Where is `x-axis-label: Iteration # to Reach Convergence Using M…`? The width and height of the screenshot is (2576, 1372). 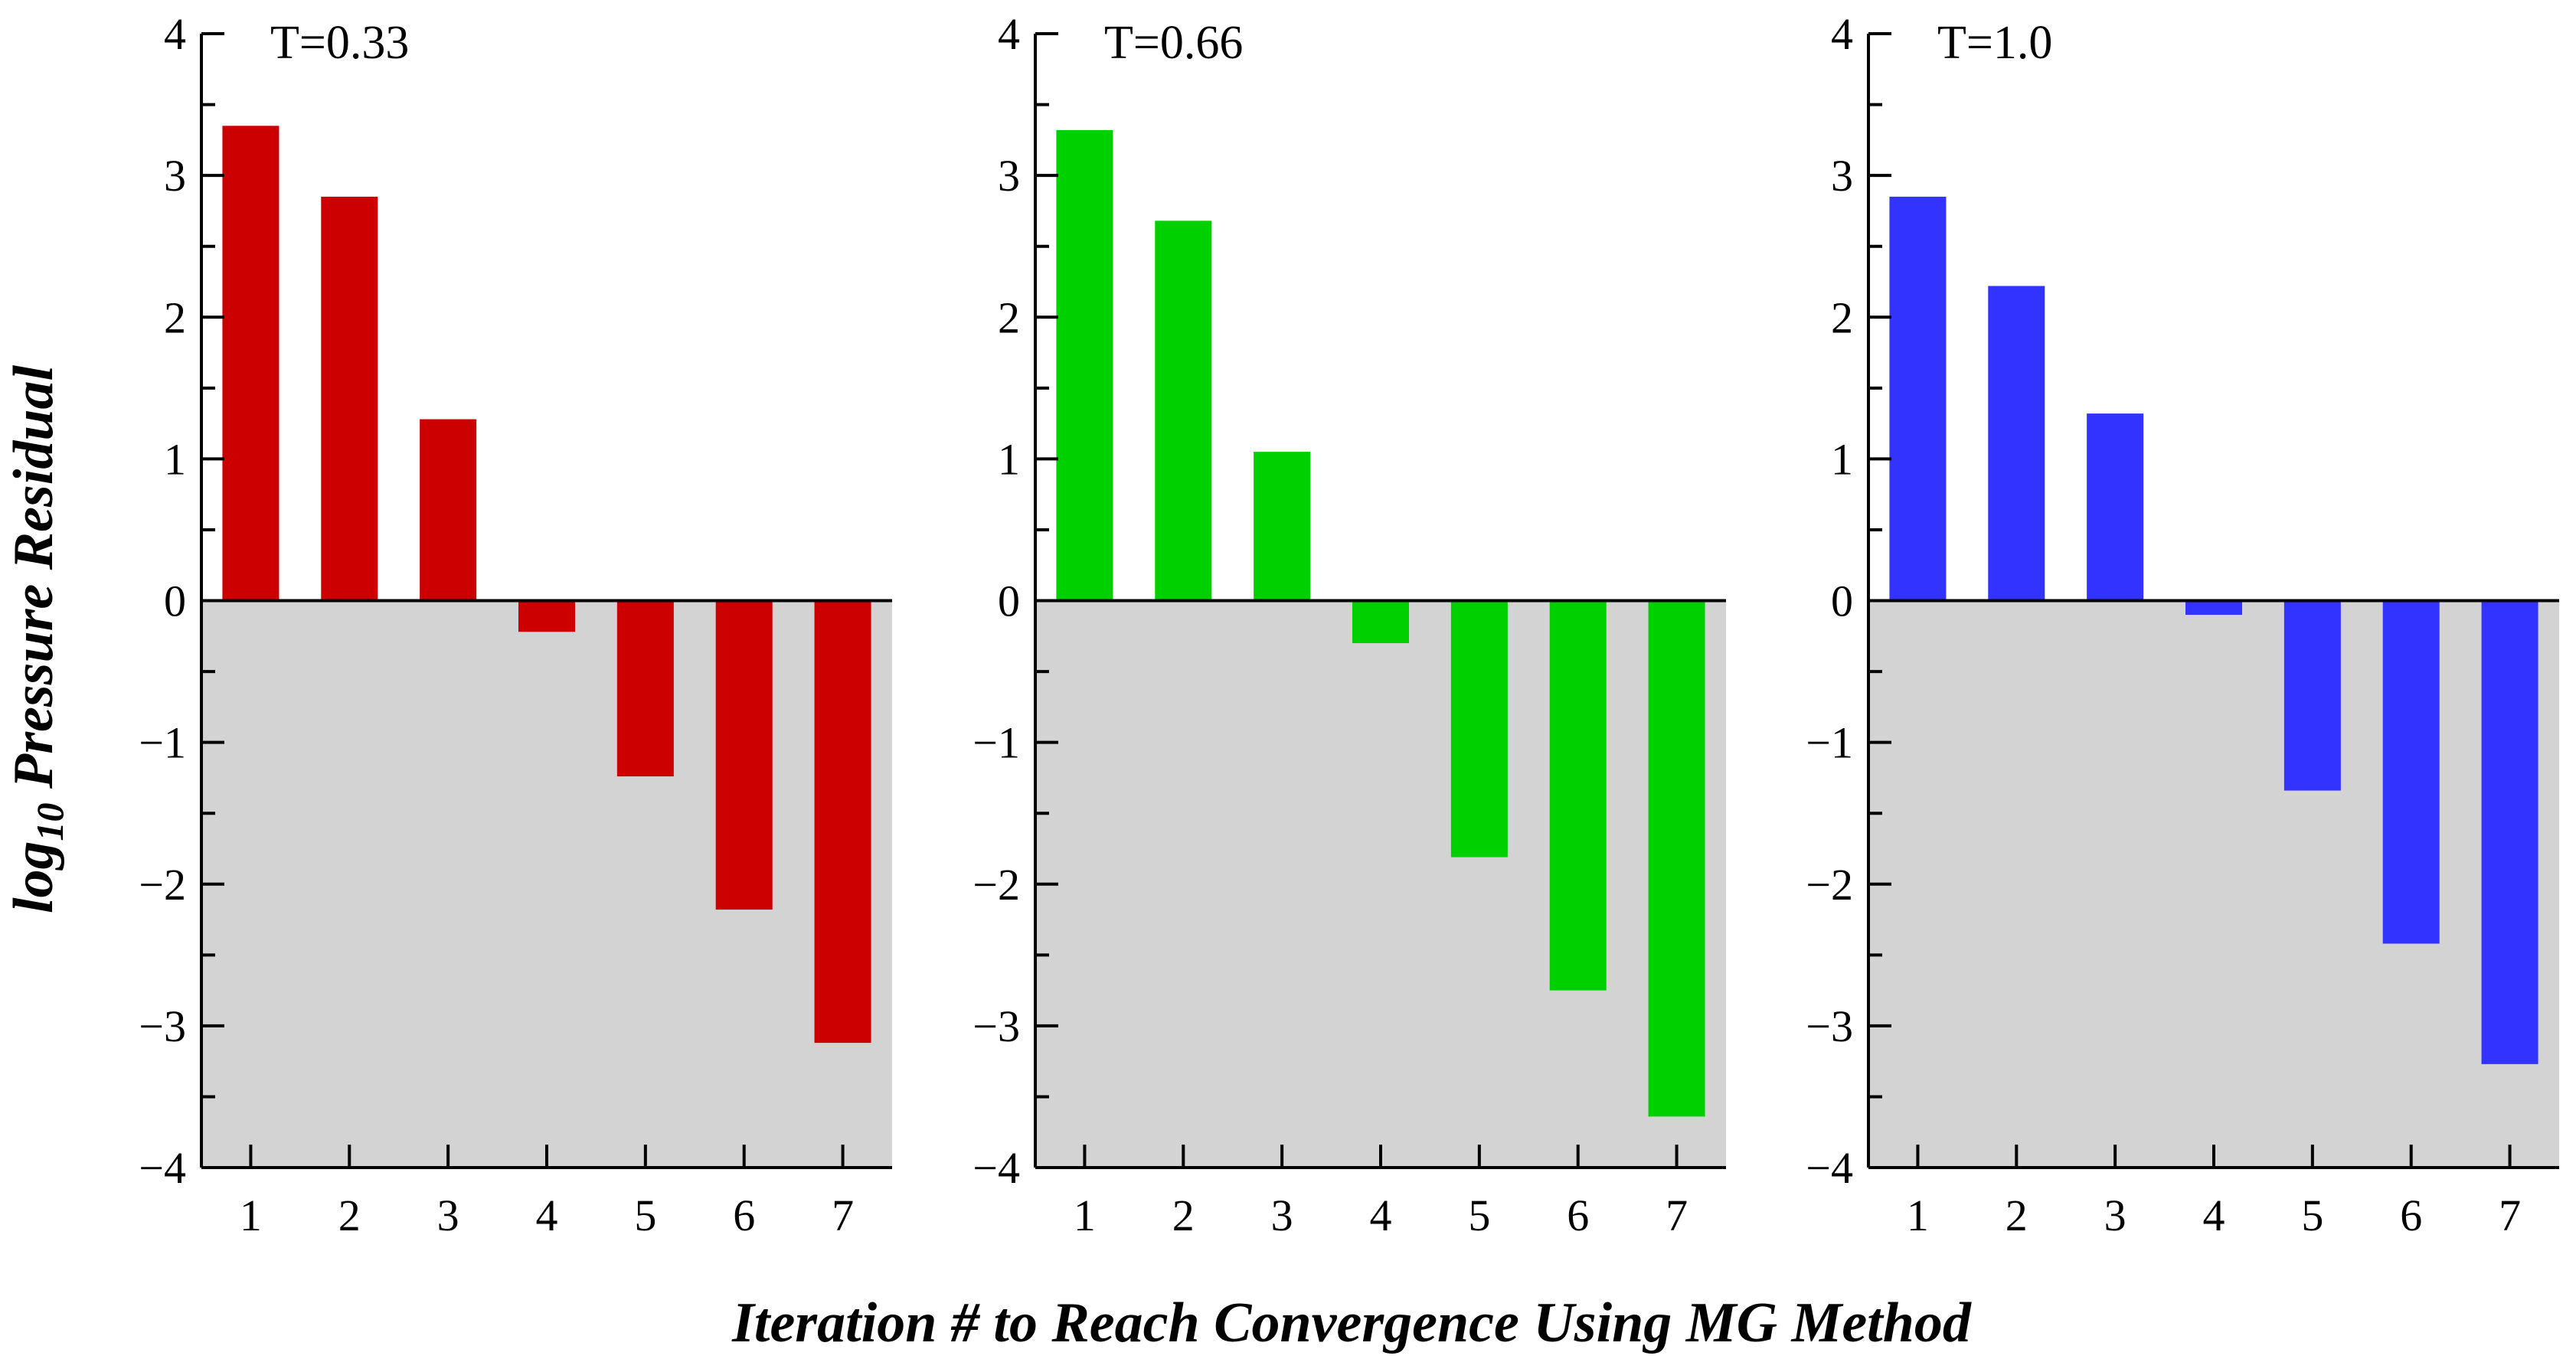
x-axis-label: Iteration # to Reach Convergence Using M… is located at coordinates (1351, 1323).